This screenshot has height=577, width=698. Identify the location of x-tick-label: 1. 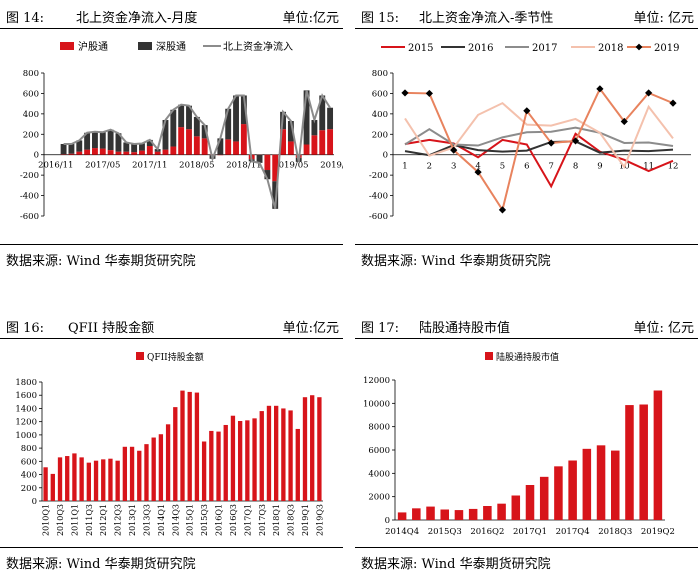
(404, 167).